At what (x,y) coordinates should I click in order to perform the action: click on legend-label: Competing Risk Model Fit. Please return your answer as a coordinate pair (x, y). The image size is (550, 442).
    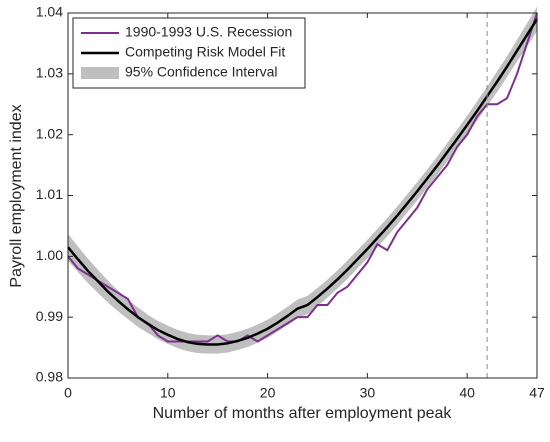
    Looking at the image, I should click on (205, 52).